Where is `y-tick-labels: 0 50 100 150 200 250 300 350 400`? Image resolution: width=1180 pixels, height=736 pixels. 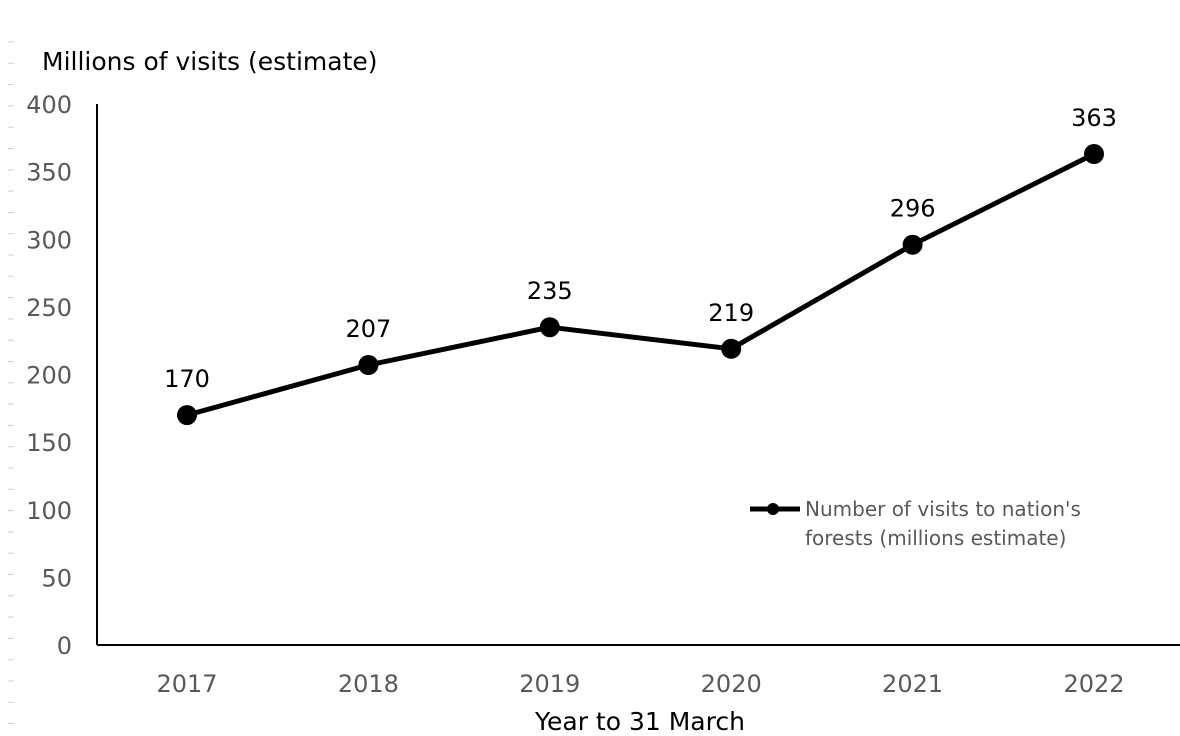
y-tick-labels: 0 50 100 150 200 250 300 350 400 is located at coordinates (49, 375).